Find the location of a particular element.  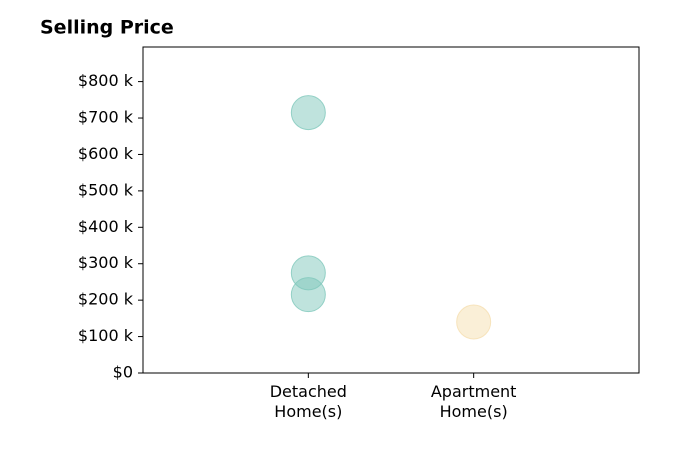

x-tick-label: Apartment Home(s) is located at coordinates (473, 401).